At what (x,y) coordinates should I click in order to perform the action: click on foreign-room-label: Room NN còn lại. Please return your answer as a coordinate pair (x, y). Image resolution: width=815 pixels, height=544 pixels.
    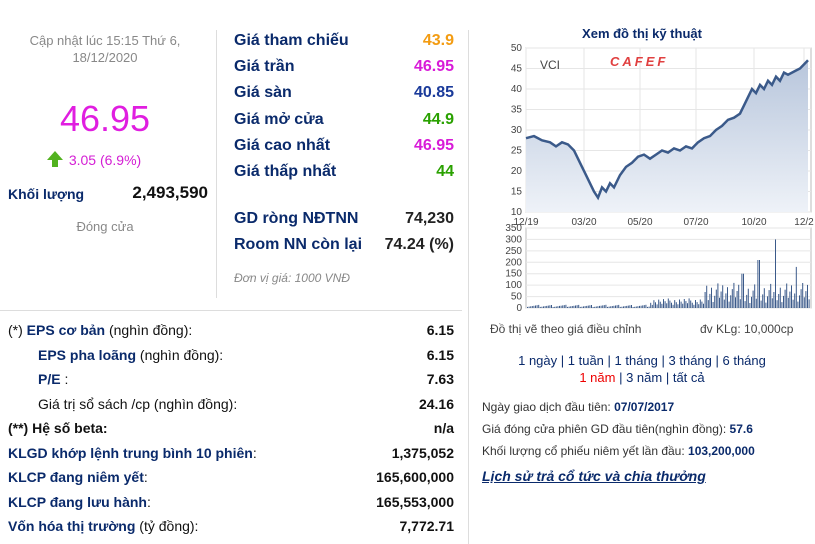
    Looking at the image, I should click on (298, 244).